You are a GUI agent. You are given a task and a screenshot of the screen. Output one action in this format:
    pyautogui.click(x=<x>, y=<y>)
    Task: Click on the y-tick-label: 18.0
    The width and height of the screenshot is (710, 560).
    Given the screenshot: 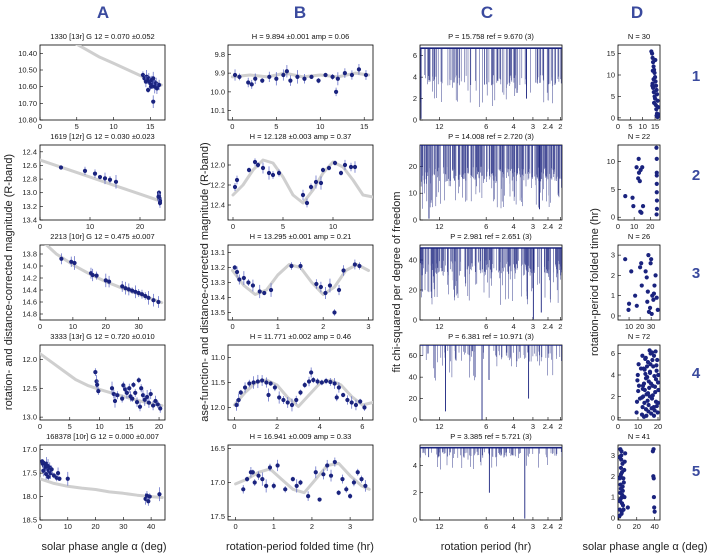 What is the action you would take?
    pyautogui.click(x=29, y=496)
    